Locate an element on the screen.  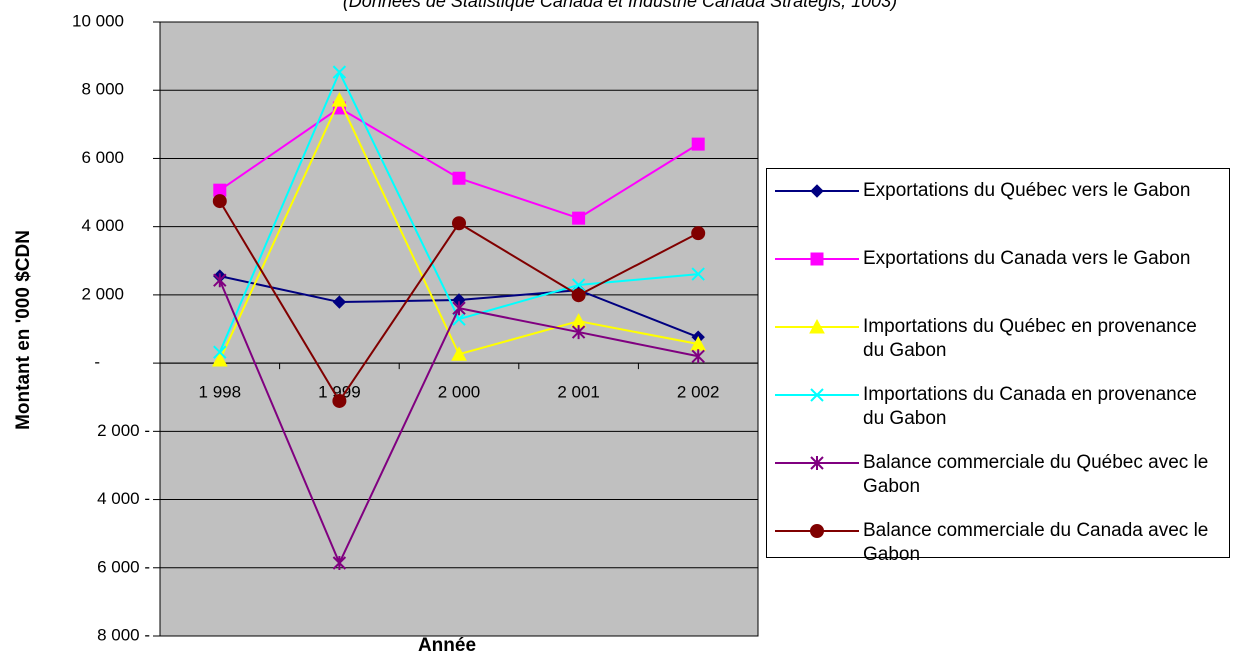
legend-label: Exportations du Québec vers le Gabon is located at coordinates (1027, 190).